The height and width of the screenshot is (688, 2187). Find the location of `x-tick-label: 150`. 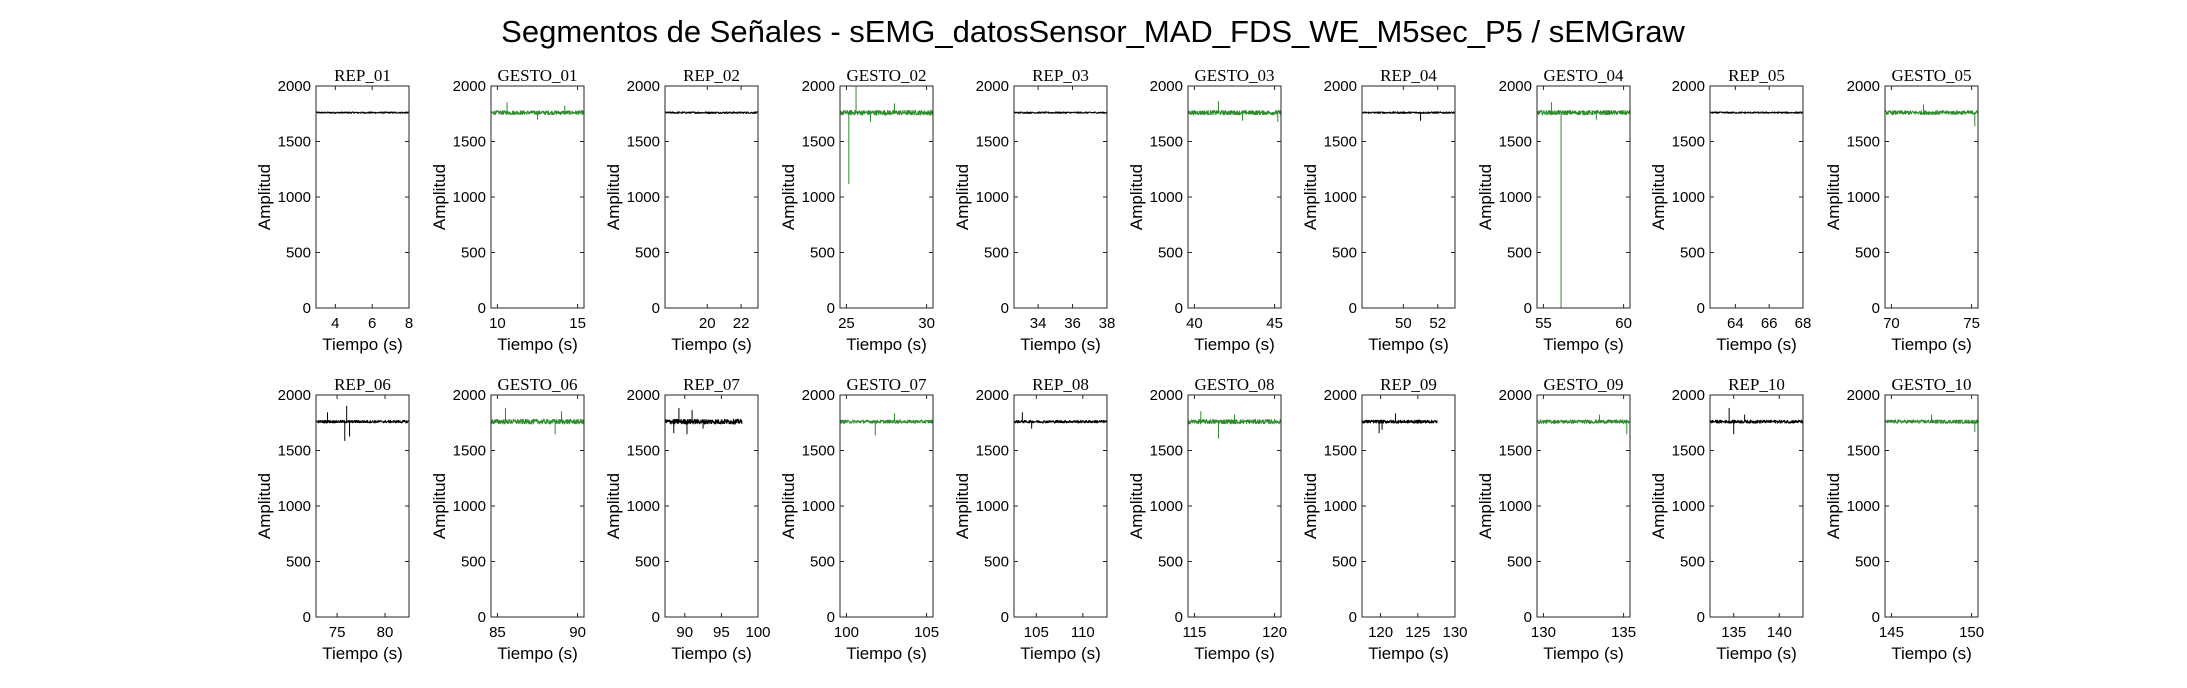

x-tick-label: 150 is located at coordinates (1971, 632).